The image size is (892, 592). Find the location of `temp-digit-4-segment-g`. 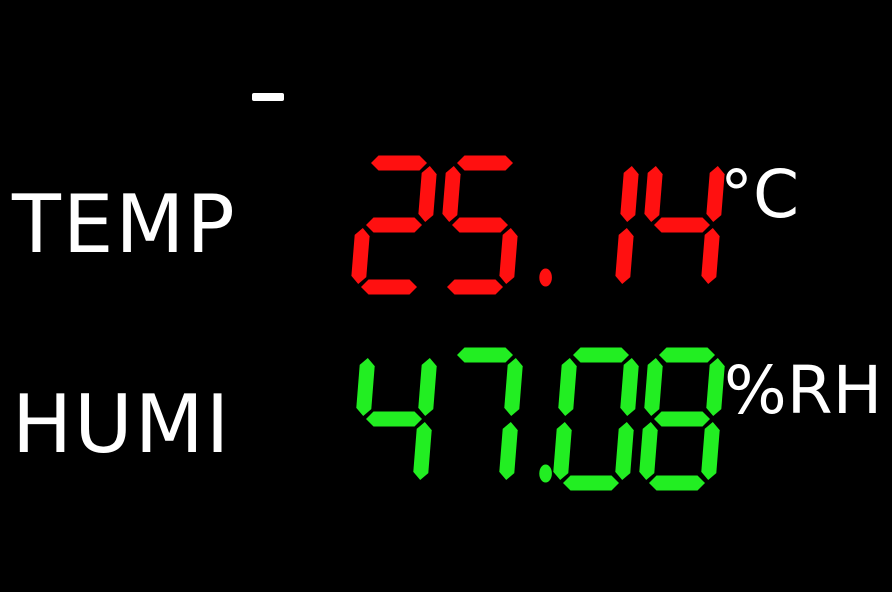

temp-digit-4-segment-g is located at coordinates (682, 225).